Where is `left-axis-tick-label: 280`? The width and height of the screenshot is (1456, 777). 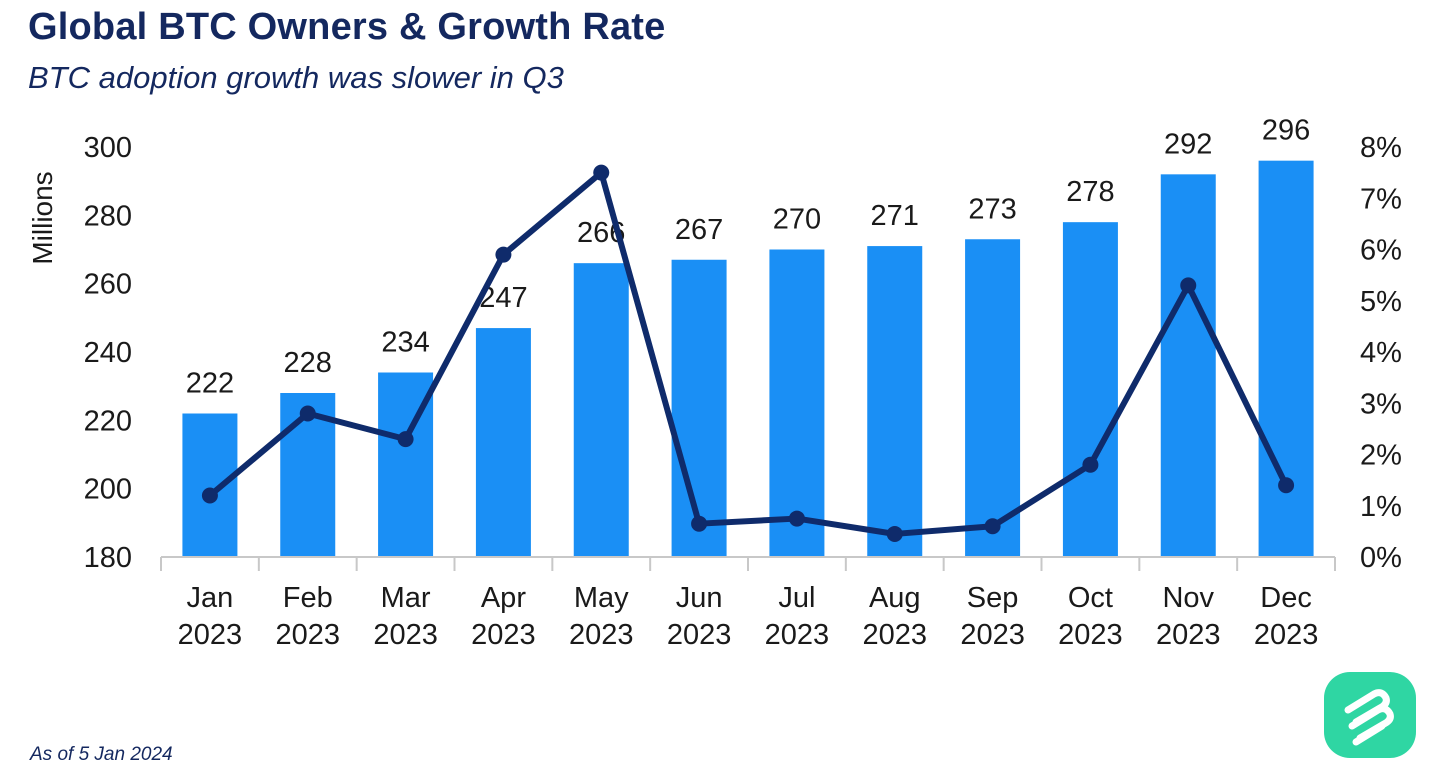
left-axis-tick-label: 280 is located at coordinates (108, 216).